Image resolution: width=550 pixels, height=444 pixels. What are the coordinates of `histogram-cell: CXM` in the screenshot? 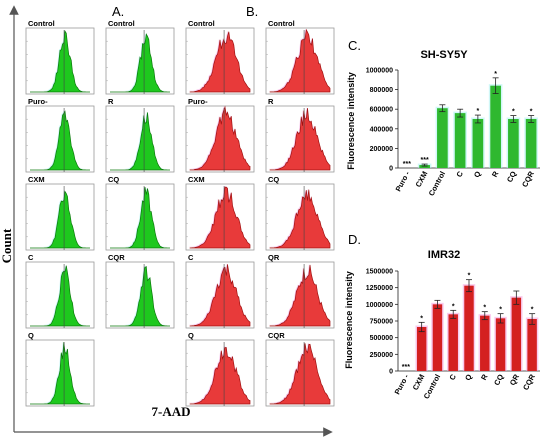 It's located at (220, 213).